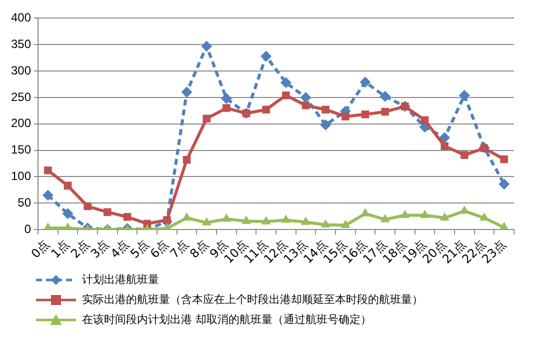 The image size is (534, 345). What do you see at coordinates (120, 280) in the screenshot?
I see `legend-label: 计划出港航班量` at bounding box center [120, 280].